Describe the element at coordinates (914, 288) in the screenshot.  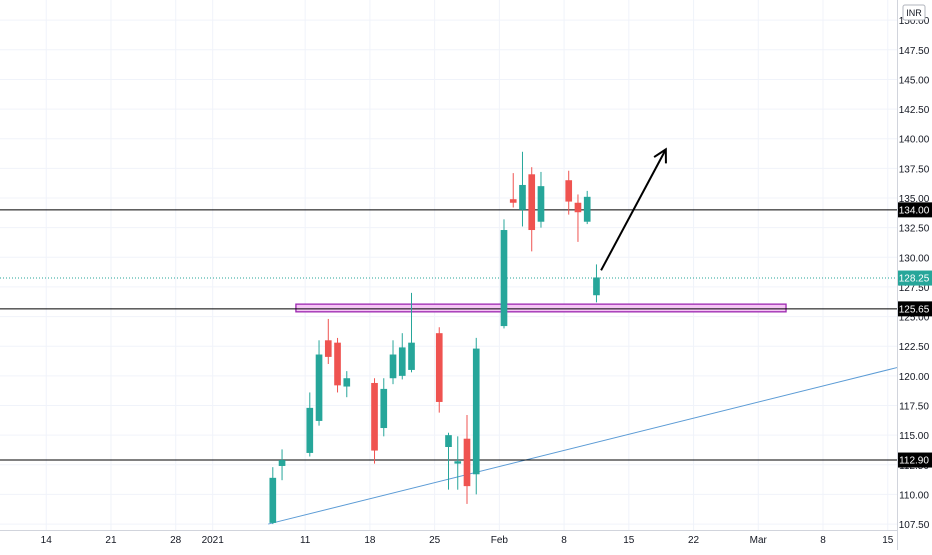
I see `y-tick-label: 127.50` at that location.